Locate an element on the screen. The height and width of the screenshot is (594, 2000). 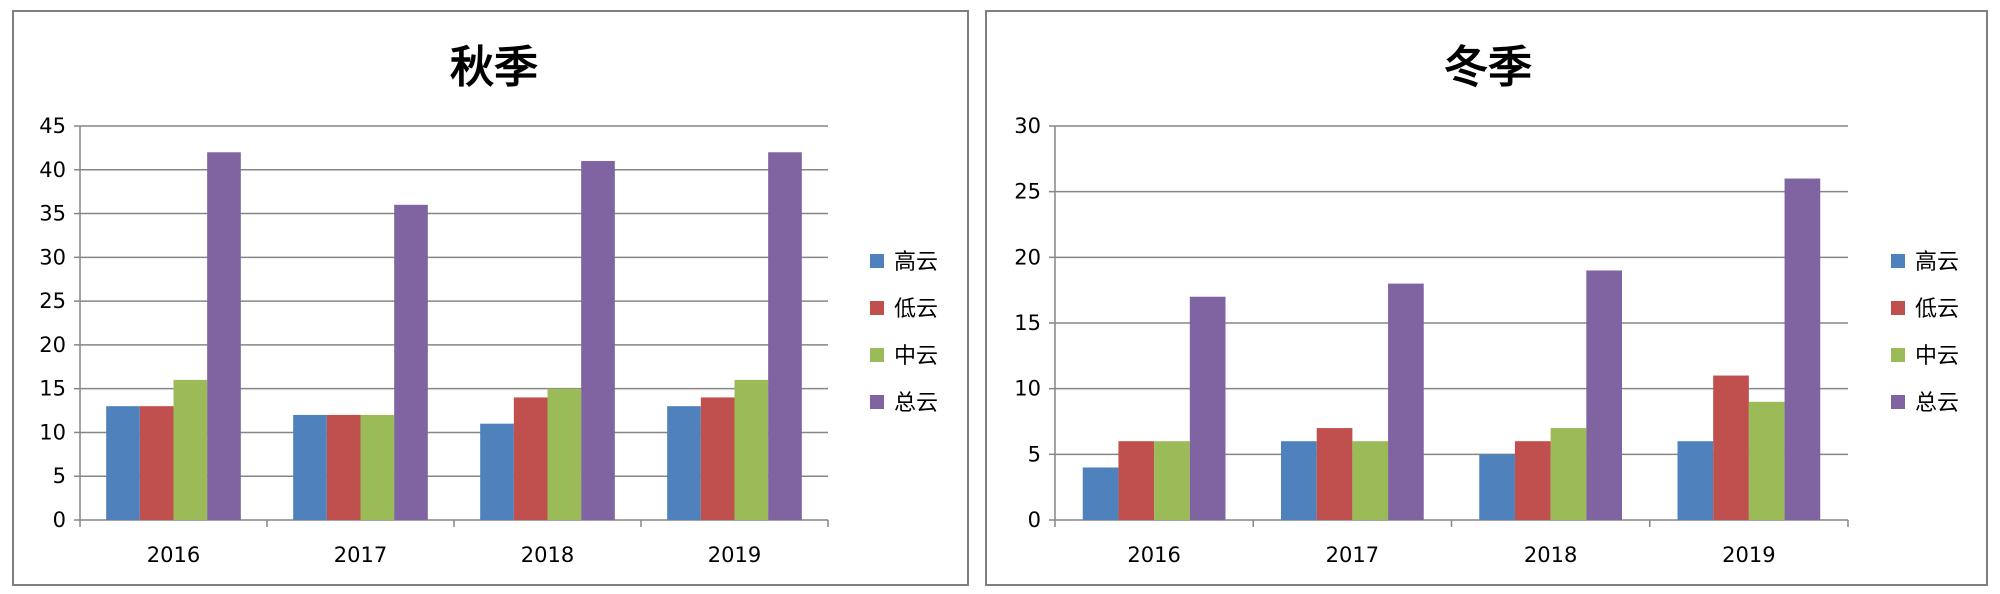
bar-winter-2018-低云 is located at coordinates (1532, 480).